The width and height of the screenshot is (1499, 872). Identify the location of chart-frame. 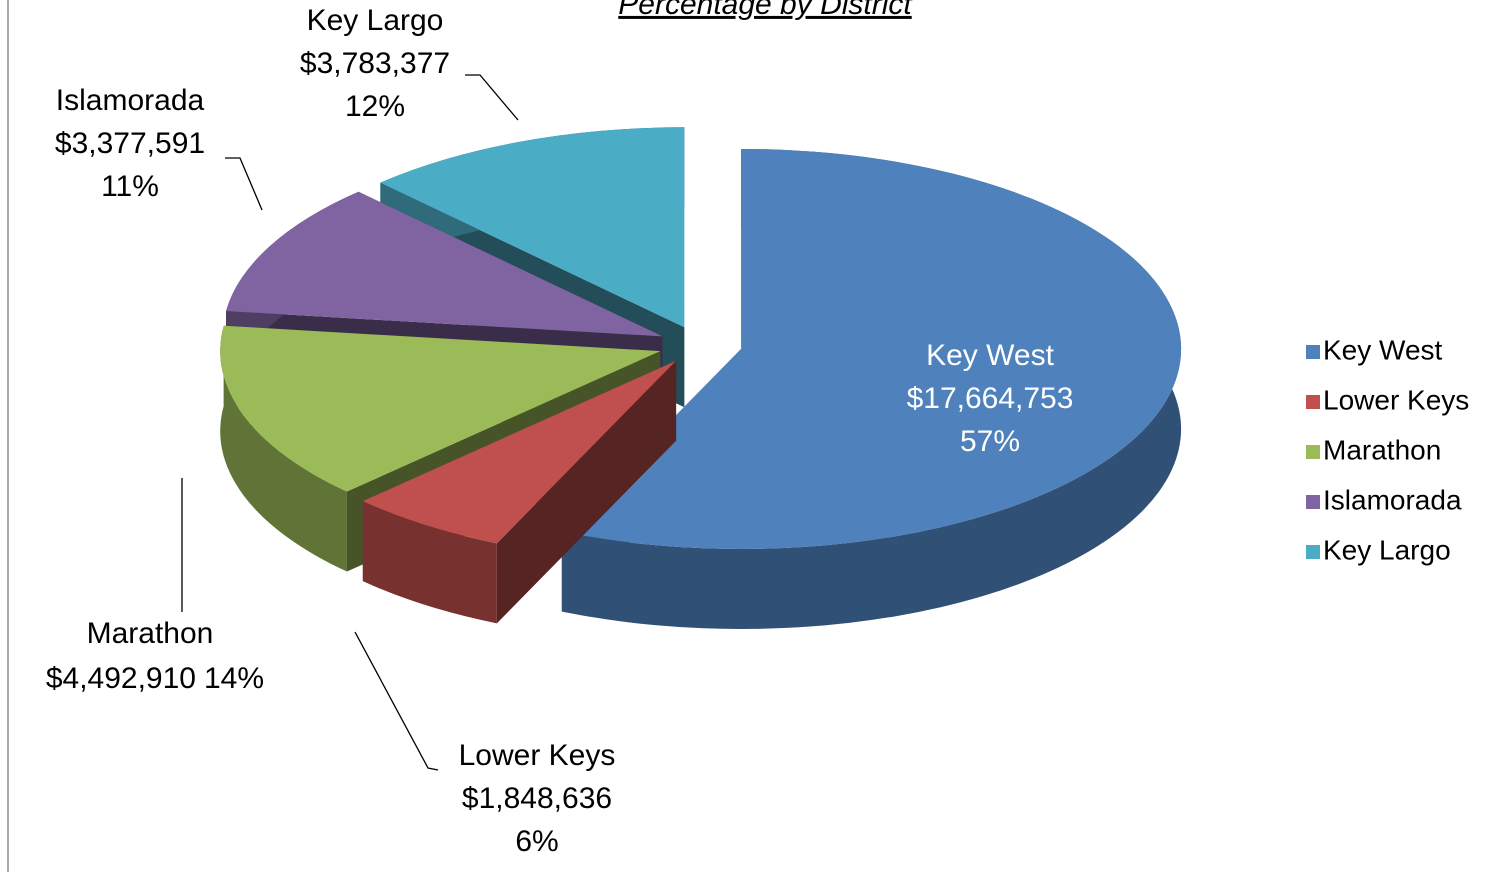
(8, 436).